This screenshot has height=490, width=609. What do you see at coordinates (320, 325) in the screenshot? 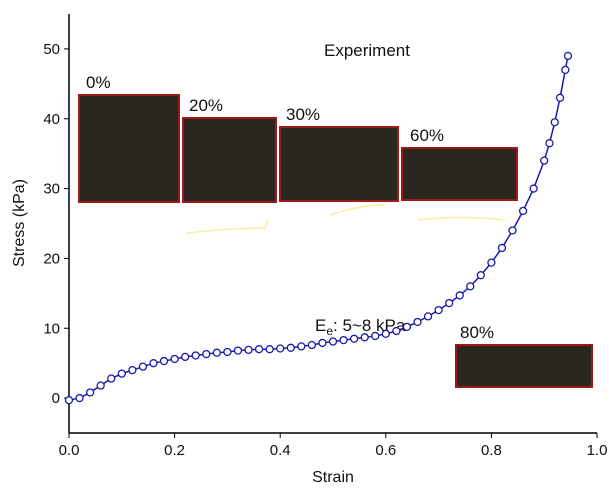
I see `annotation-part: E` at bounding box center [320, 325].